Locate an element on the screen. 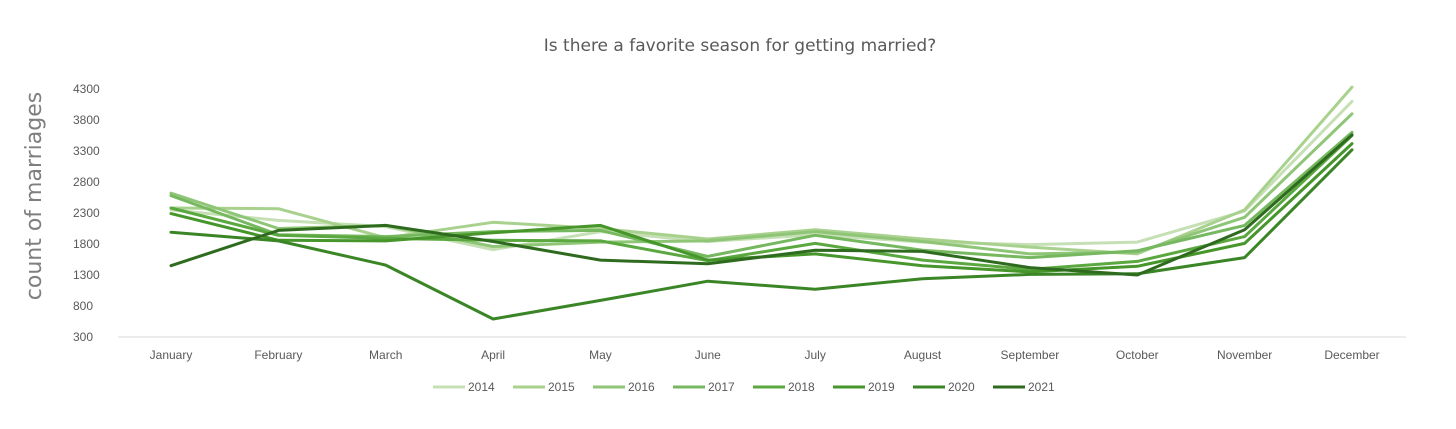  x-tick-label: August is located at coordinates (923, 355).